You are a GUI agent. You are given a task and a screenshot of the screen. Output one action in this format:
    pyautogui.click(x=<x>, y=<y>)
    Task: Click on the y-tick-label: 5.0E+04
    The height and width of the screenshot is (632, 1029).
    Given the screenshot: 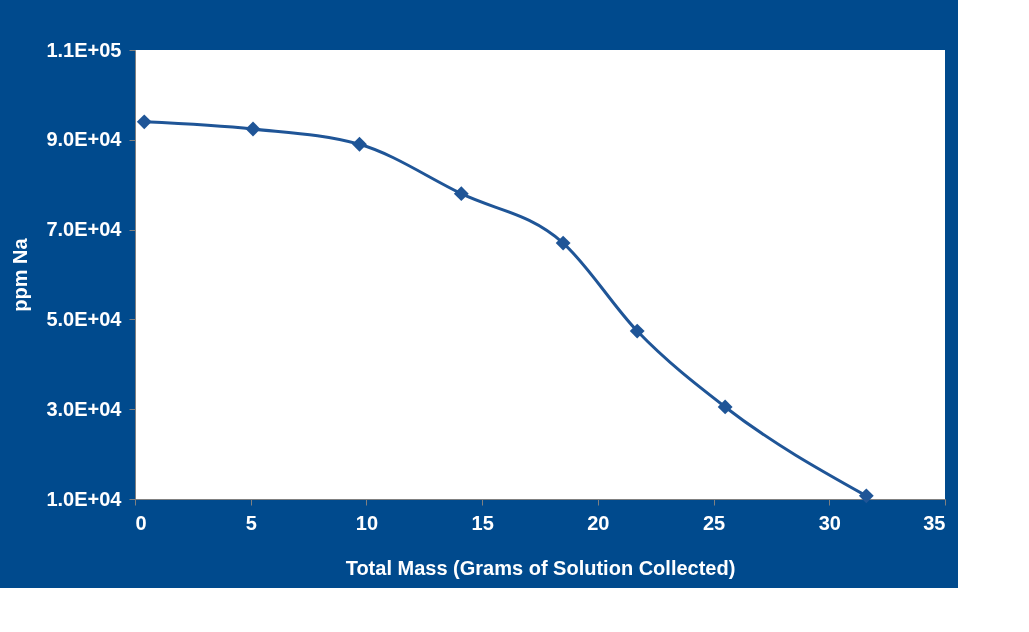 What is the action you would take?
    pyautogui.click(x=84, y=318)
    